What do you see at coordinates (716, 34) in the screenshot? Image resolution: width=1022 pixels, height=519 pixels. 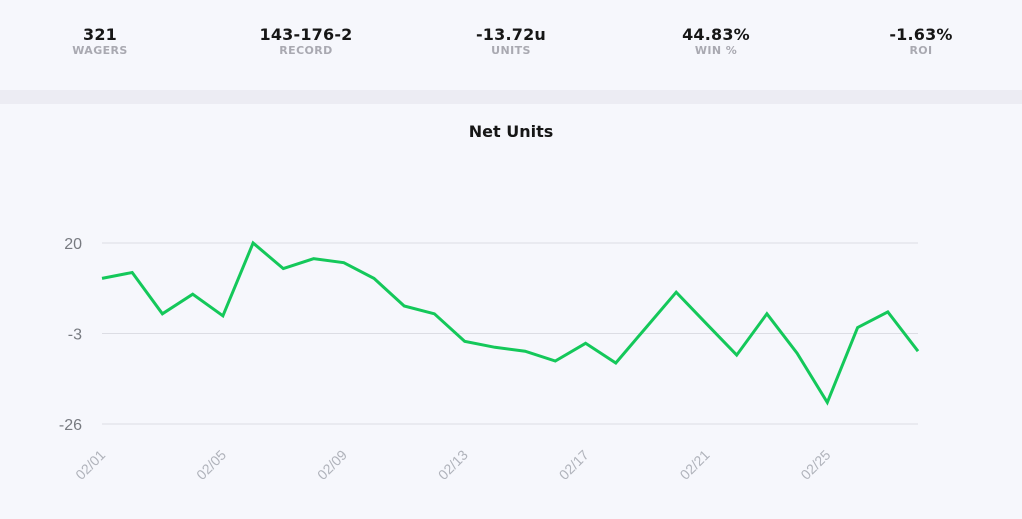 I see `stat-value: 44.83%` at bounding box center [716, 34].